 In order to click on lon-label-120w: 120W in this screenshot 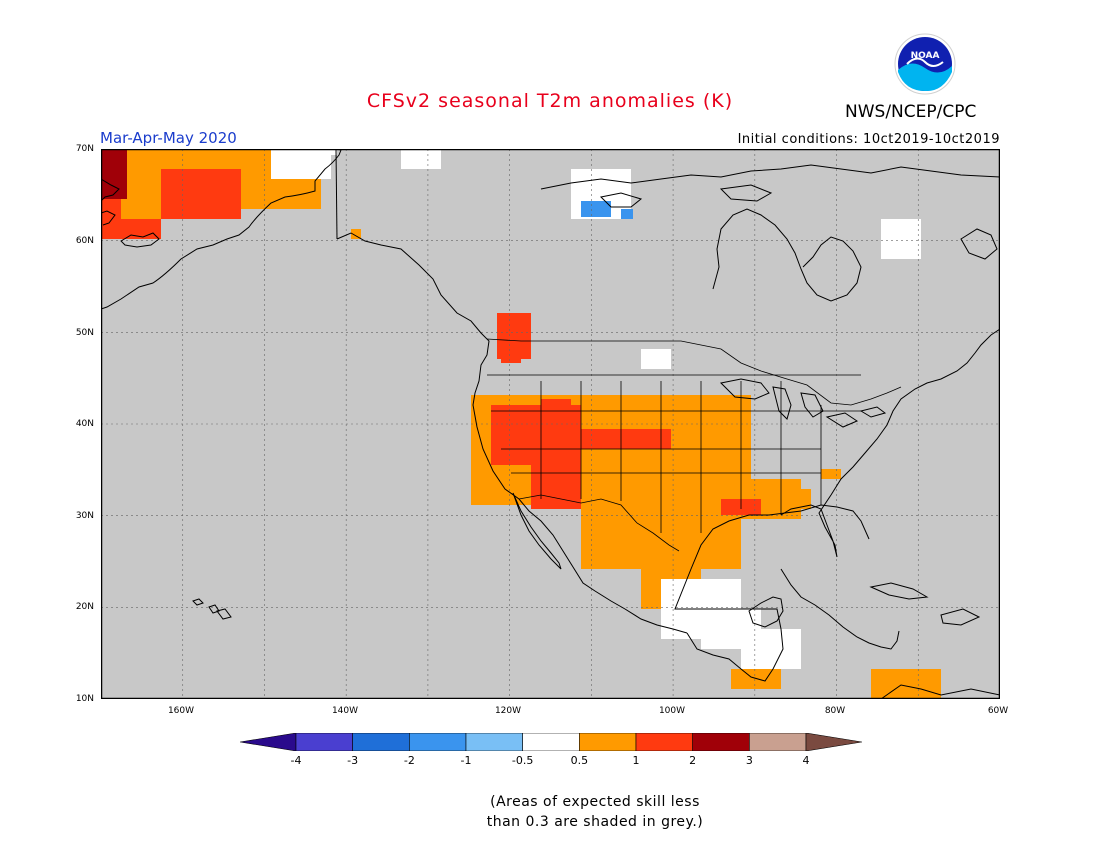, I will do `click(508, 711)`.